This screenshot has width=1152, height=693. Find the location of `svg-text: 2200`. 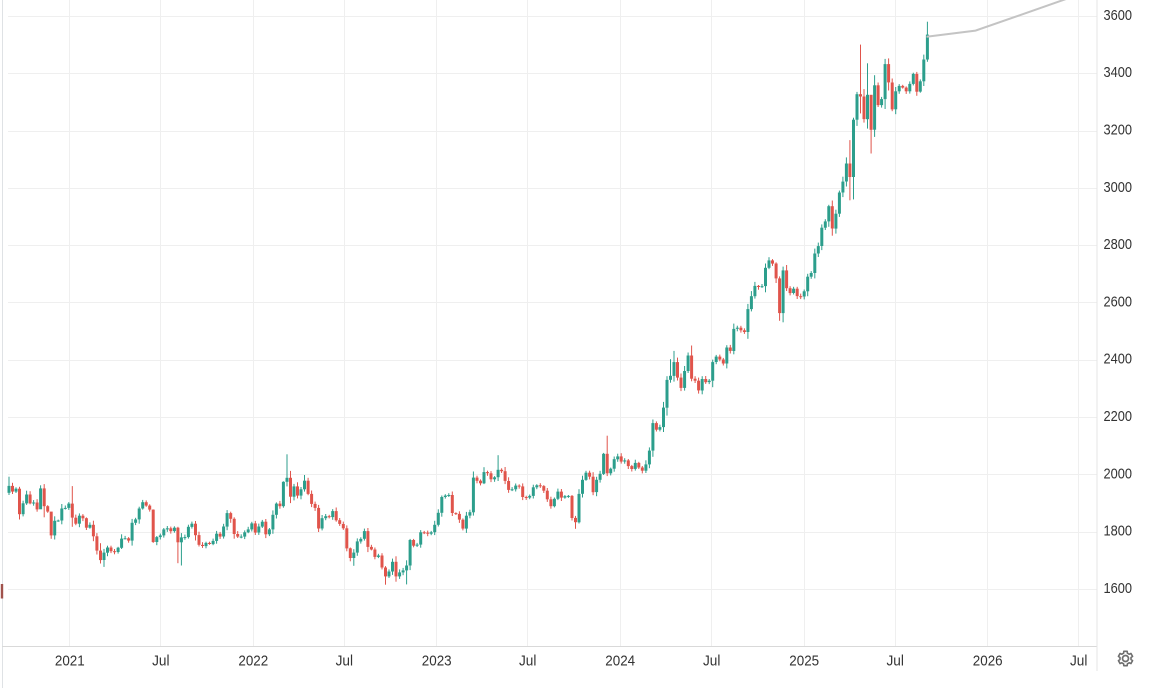

svg-text: 2200 is located at coordinates (1118, 416).